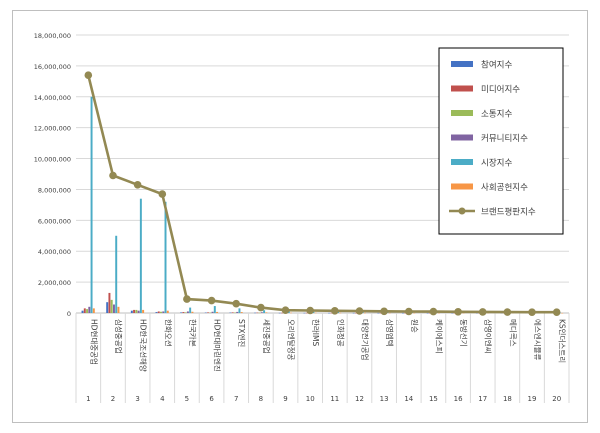  Describe the element at coordinates (482, 399) in the screenshot. I see `category-number: 17` at that location.